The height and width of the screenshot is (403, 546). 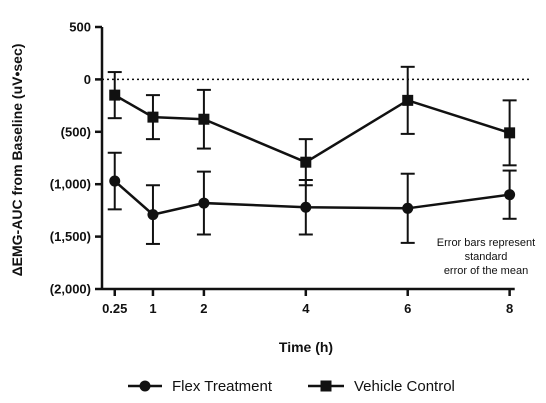 I want to click on legend-label-vehicle: Vehicle Control, so click(x=404, y=386).